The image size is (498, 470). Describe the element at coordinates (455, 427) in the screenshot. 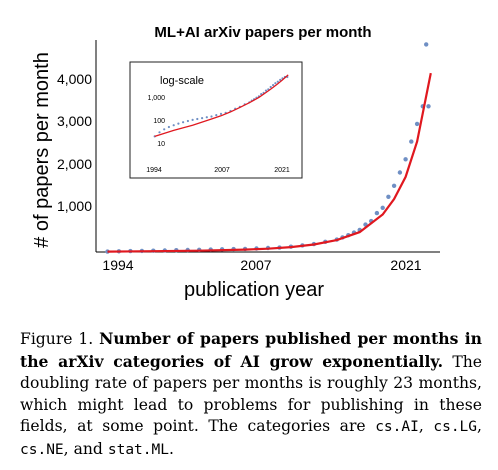

I see `category-cs-lg: cs.LG` at that location.